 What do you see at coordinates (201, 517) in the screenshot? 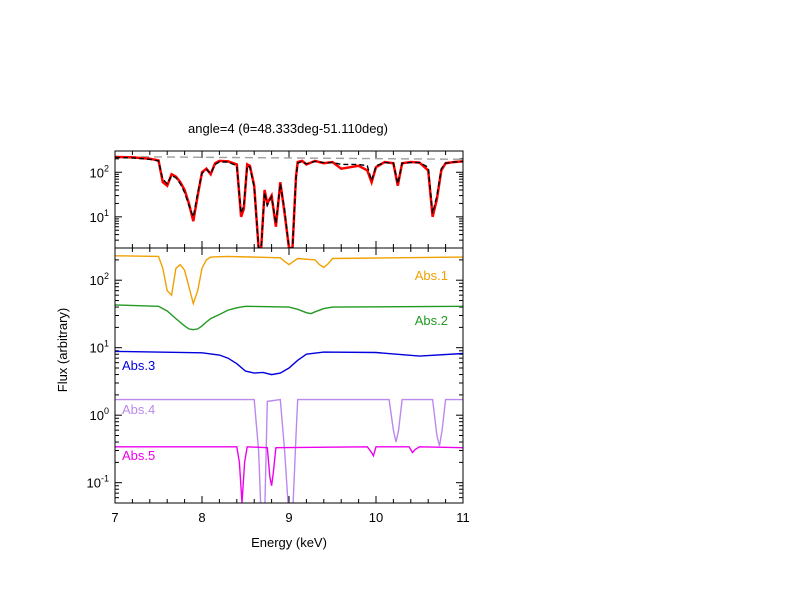
I see `x-tick-label: 8` at bounding box center [201, 517].